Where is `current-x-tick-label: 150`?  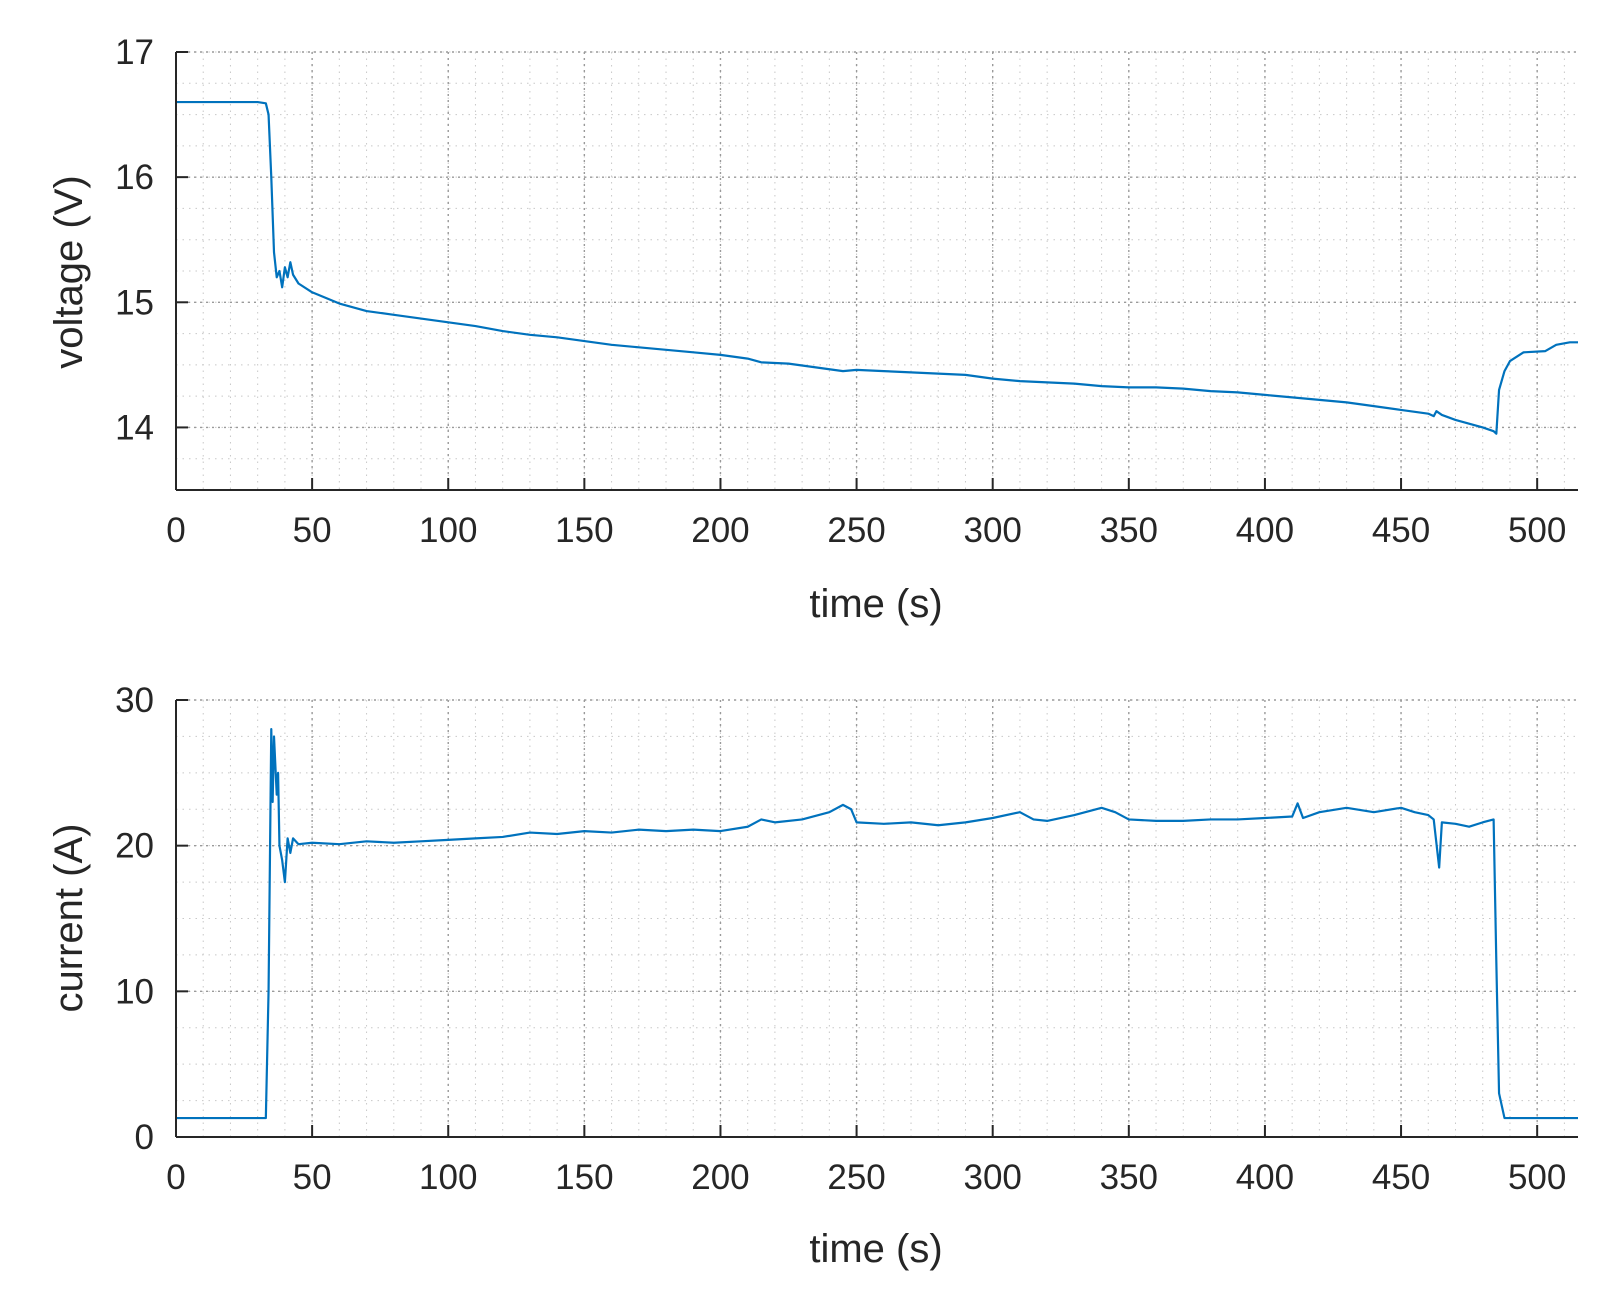 current-x-tick-label: 150 is located at coordinates (584, 1177).